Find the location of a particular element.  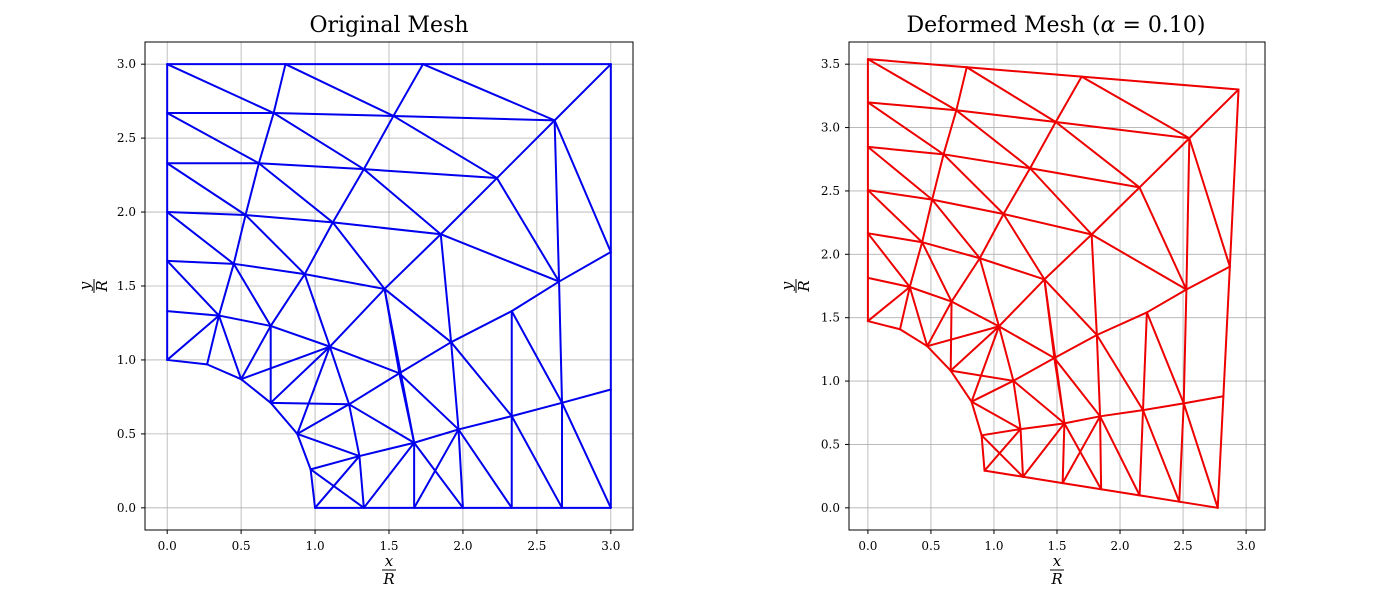

original-xlabel-num: x is located at coordinates (389, 561).